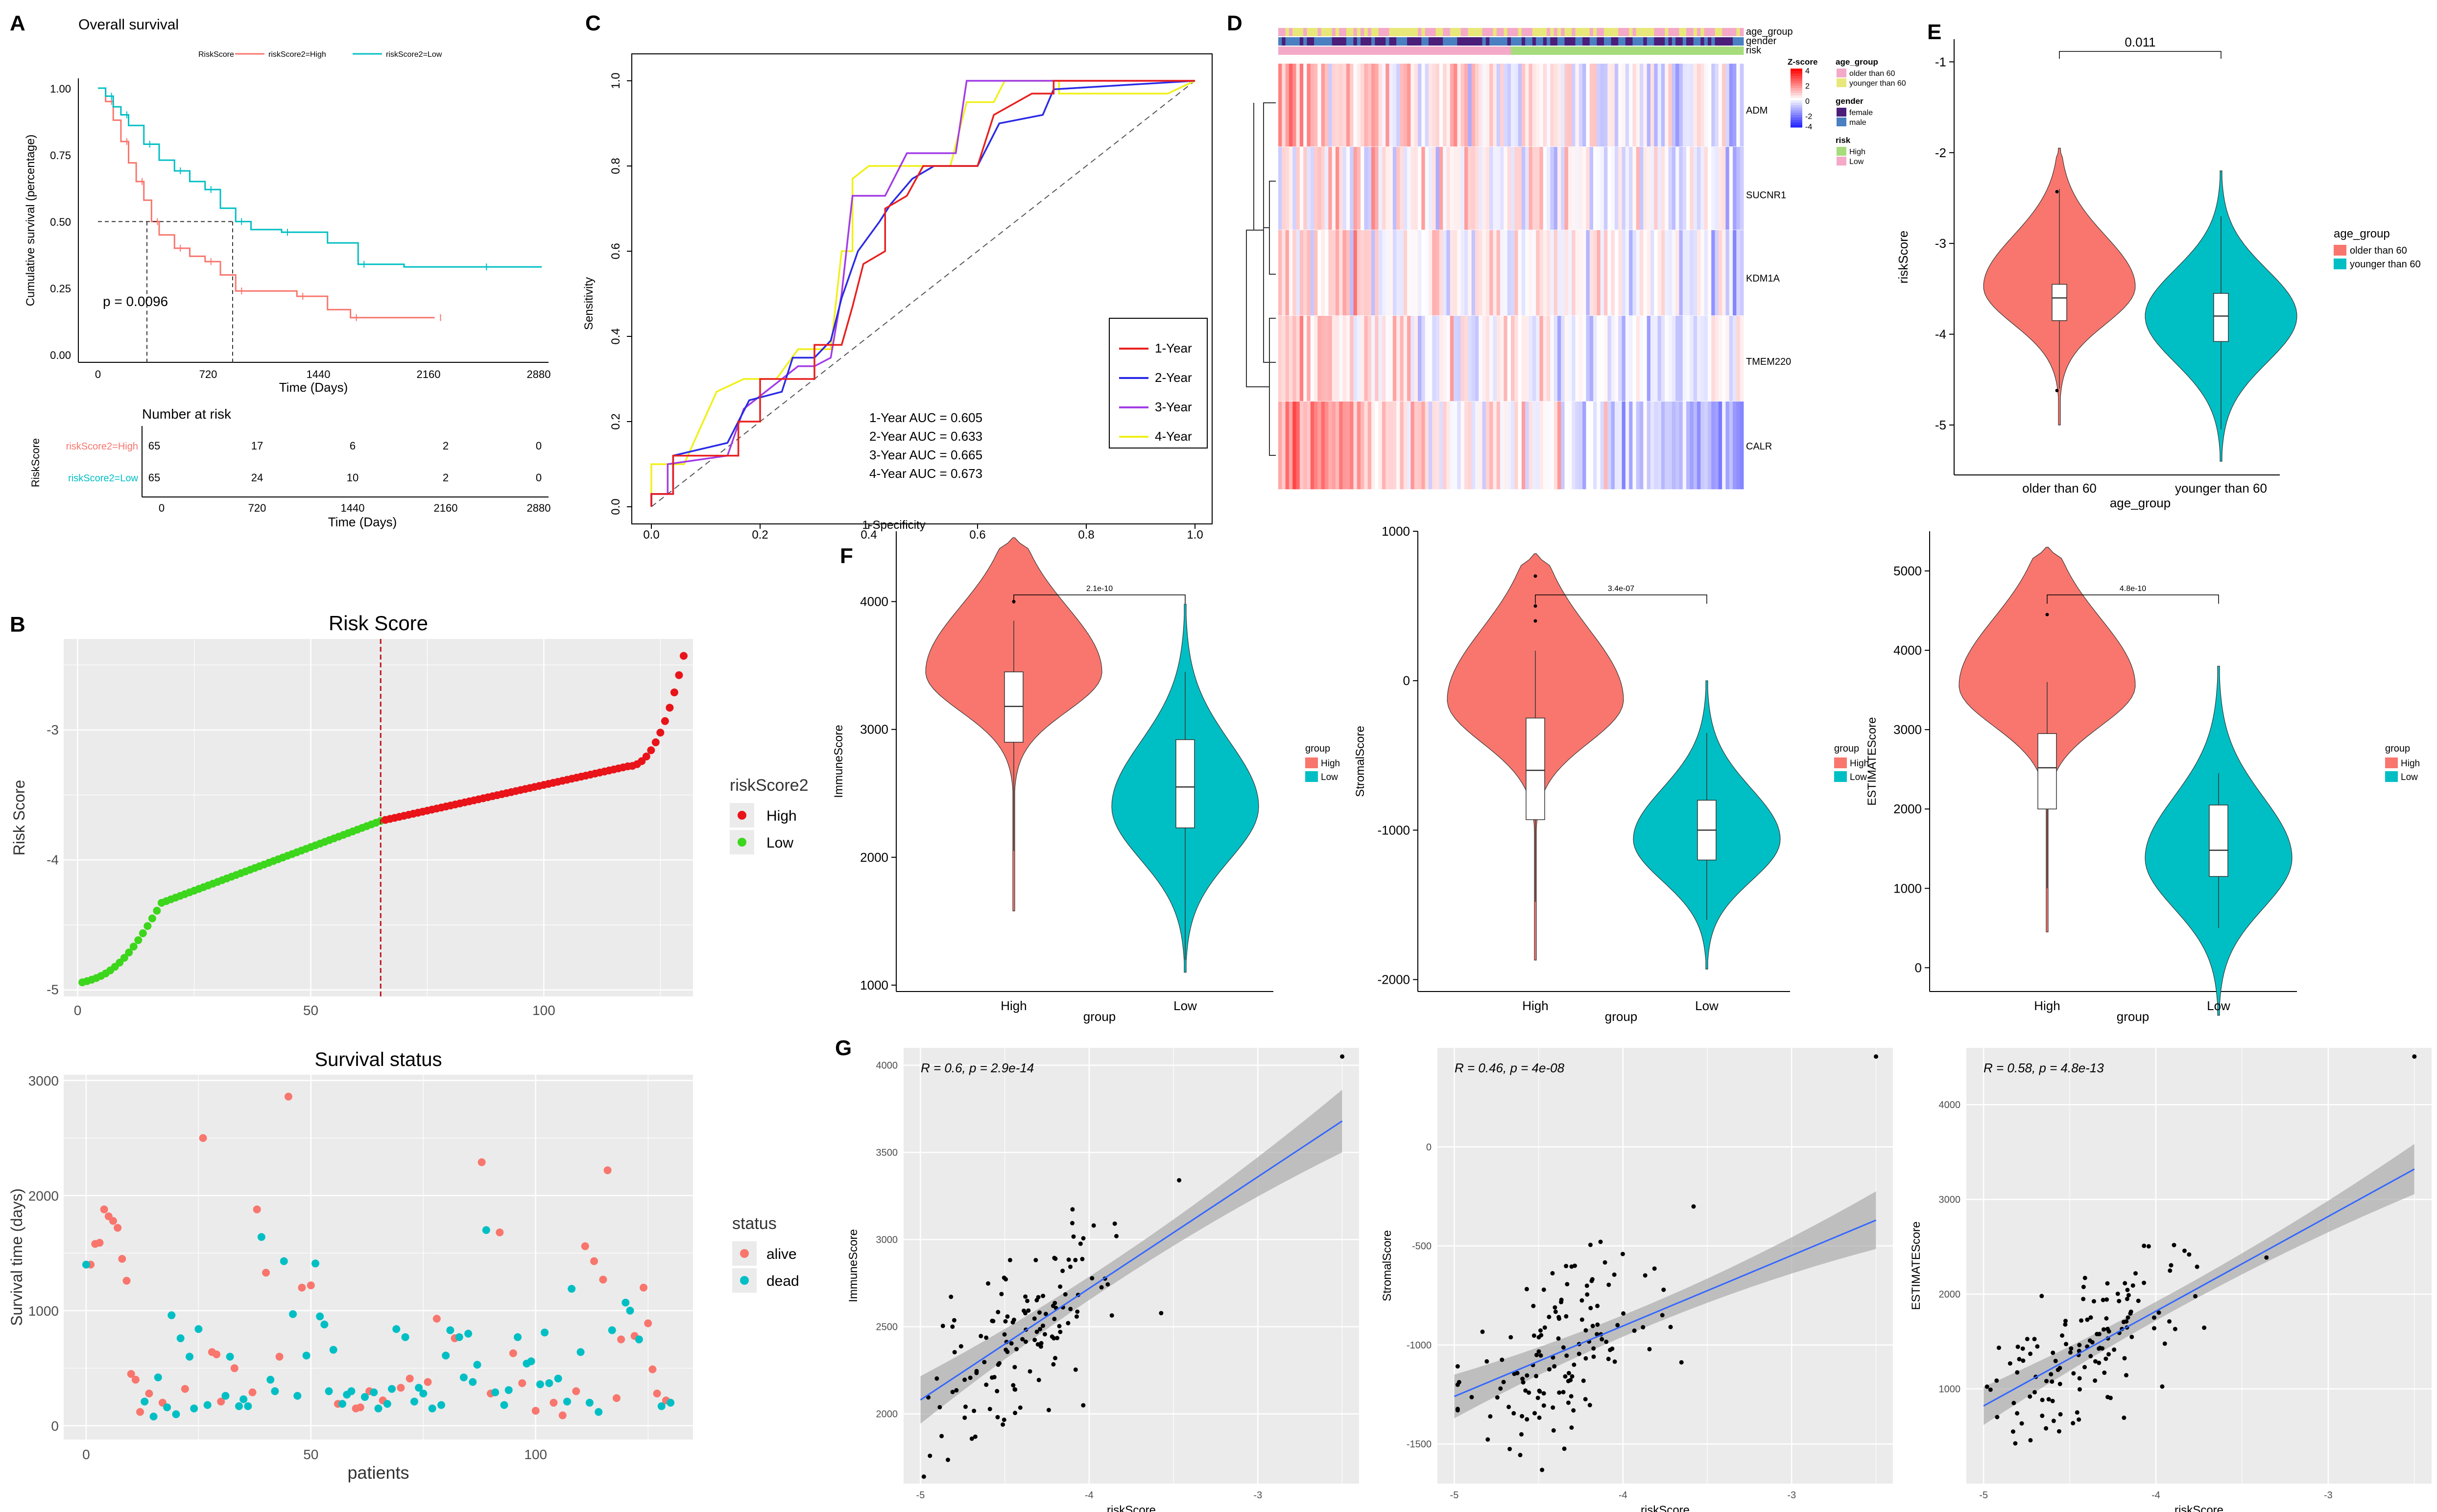 This screenshot has width=2437, height=1512. Describe the element at coordinates (43, 1196) in the screenshot. I see `status-ytick: 2000` at that location.